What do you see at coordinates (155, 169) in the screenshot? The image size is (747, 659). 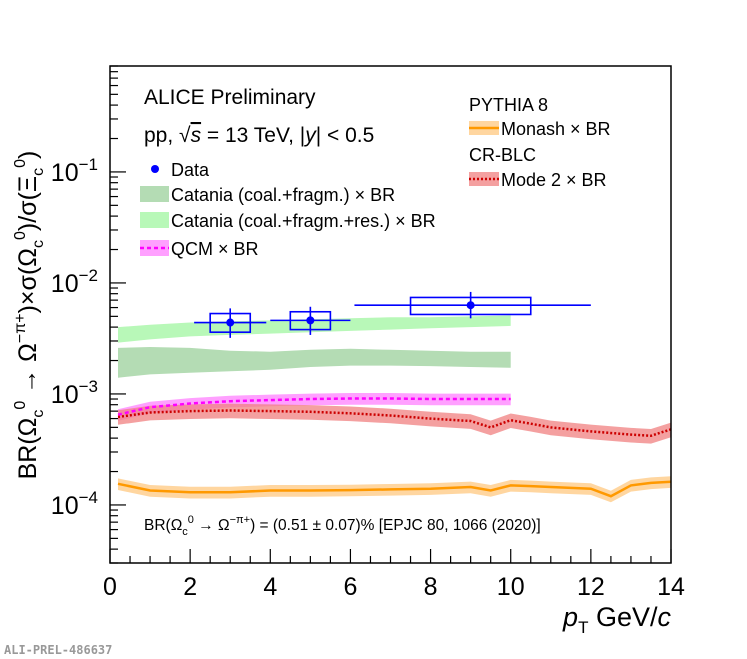 I see `legend-marker` at bounding box center [155, 169].